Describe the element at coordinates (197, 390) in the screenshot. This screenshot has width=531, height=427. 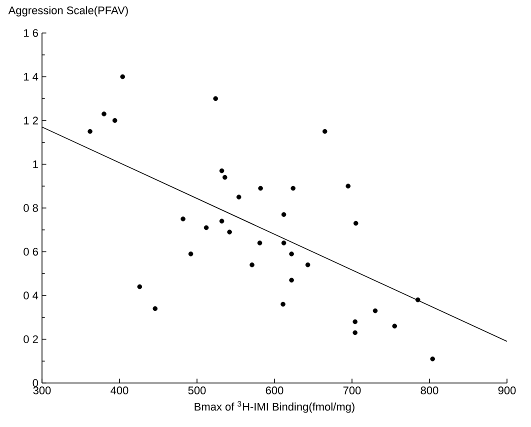
I see `x-tick-label: 500` at that location.